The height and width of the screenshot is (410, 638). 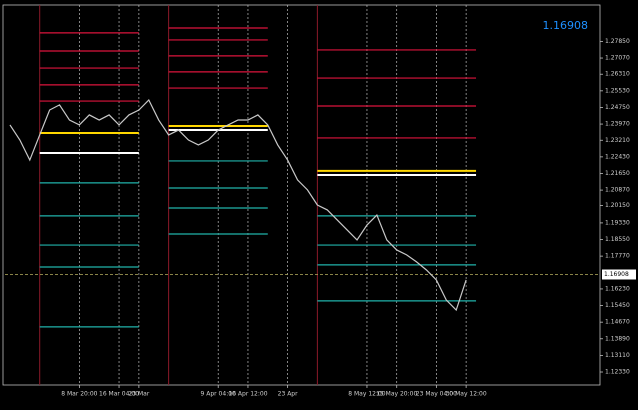 What do you see at coordinates (617, 58) in the screenshot?
I see `y-tick-label: 1.27070` at bounding box center [617, 58].